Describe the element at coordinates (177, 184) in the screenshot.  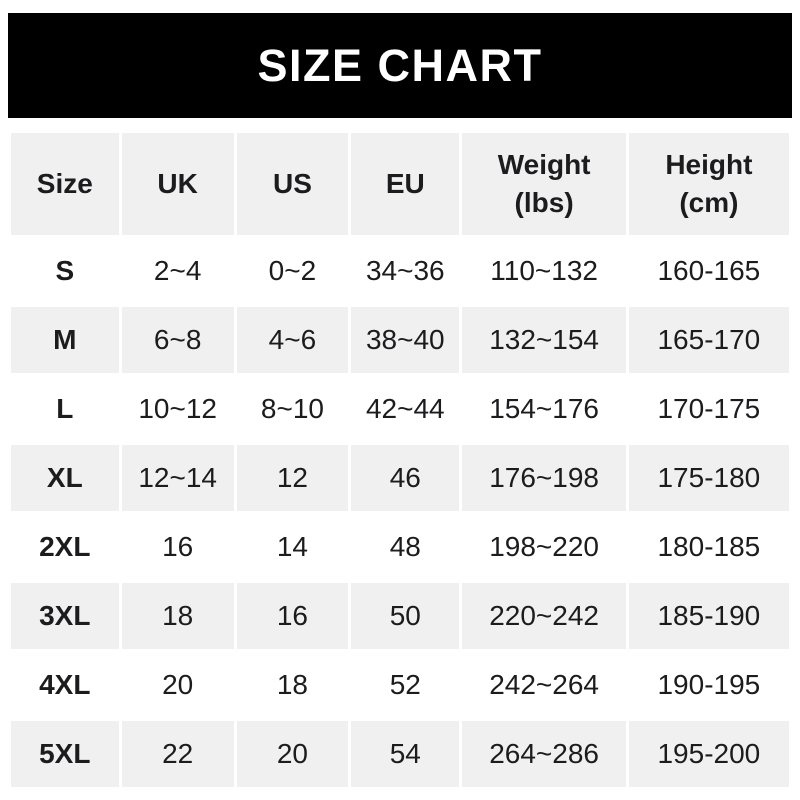
I see `header-uk: UK` at that location.